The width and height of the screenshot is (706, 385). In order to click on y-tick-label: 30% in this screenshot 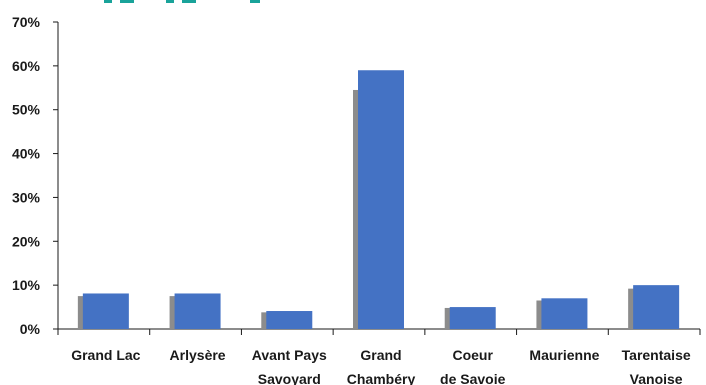, I will do `click(26, 197)`.